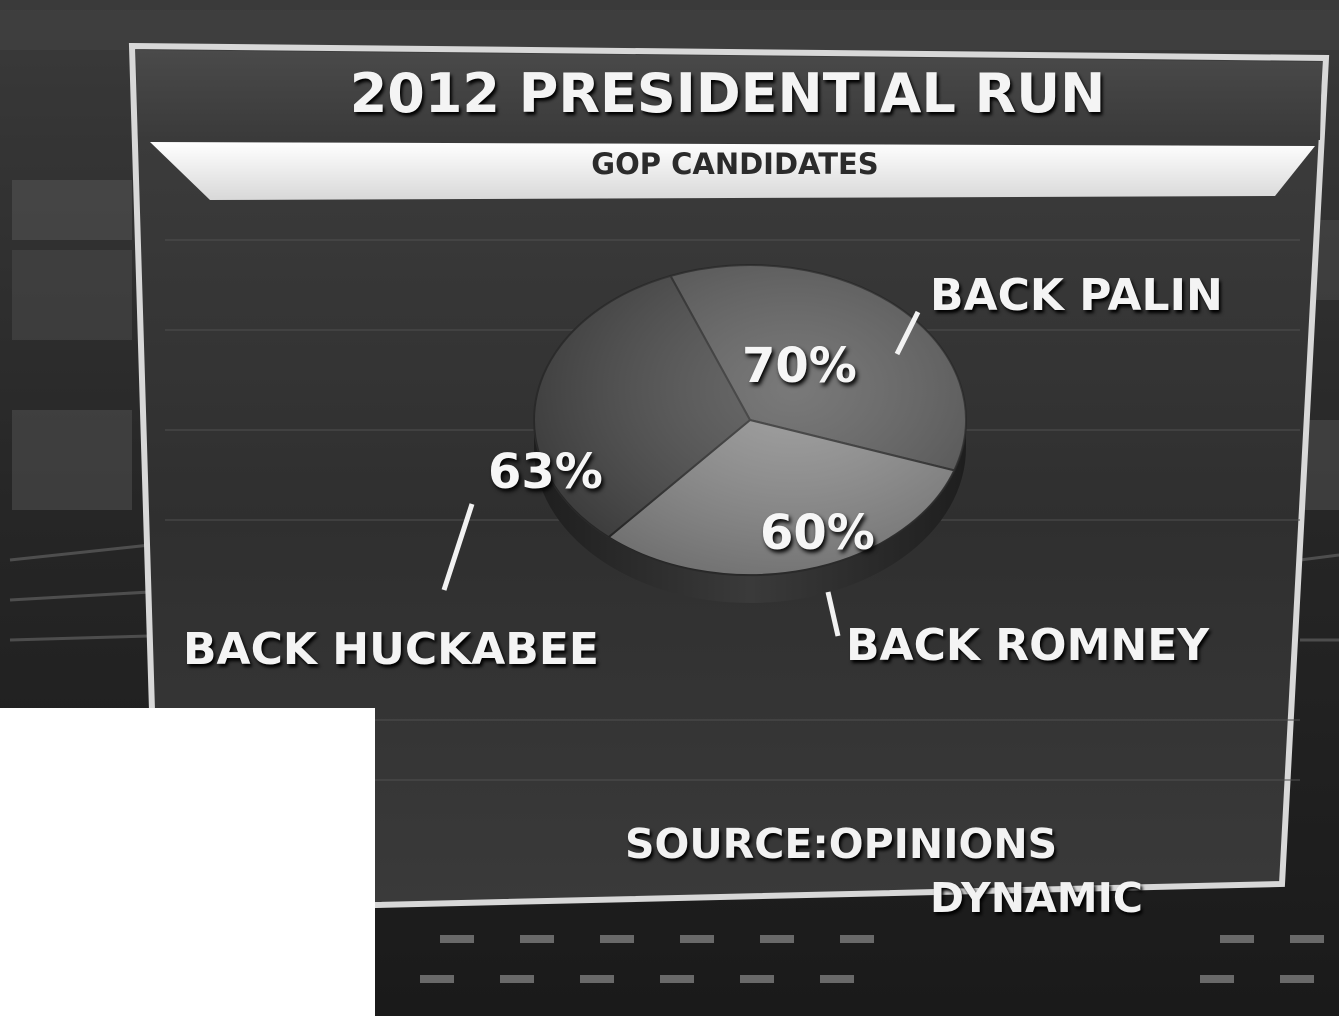 This screenshot has height=1016, width=1339. Describe the element at coordinates (799, 366) in the screenshot. I see `data-label-palin: 70%` at that location.